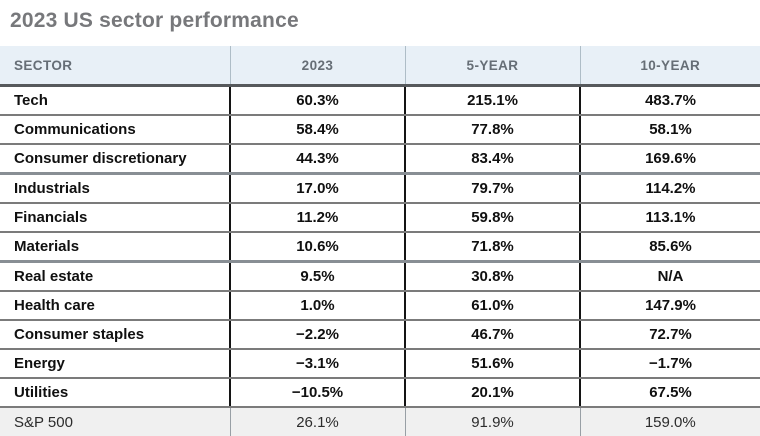  I want to click on table-row: Consumer staples −2.2% 46.7% 72.7%, so click(380, 335).